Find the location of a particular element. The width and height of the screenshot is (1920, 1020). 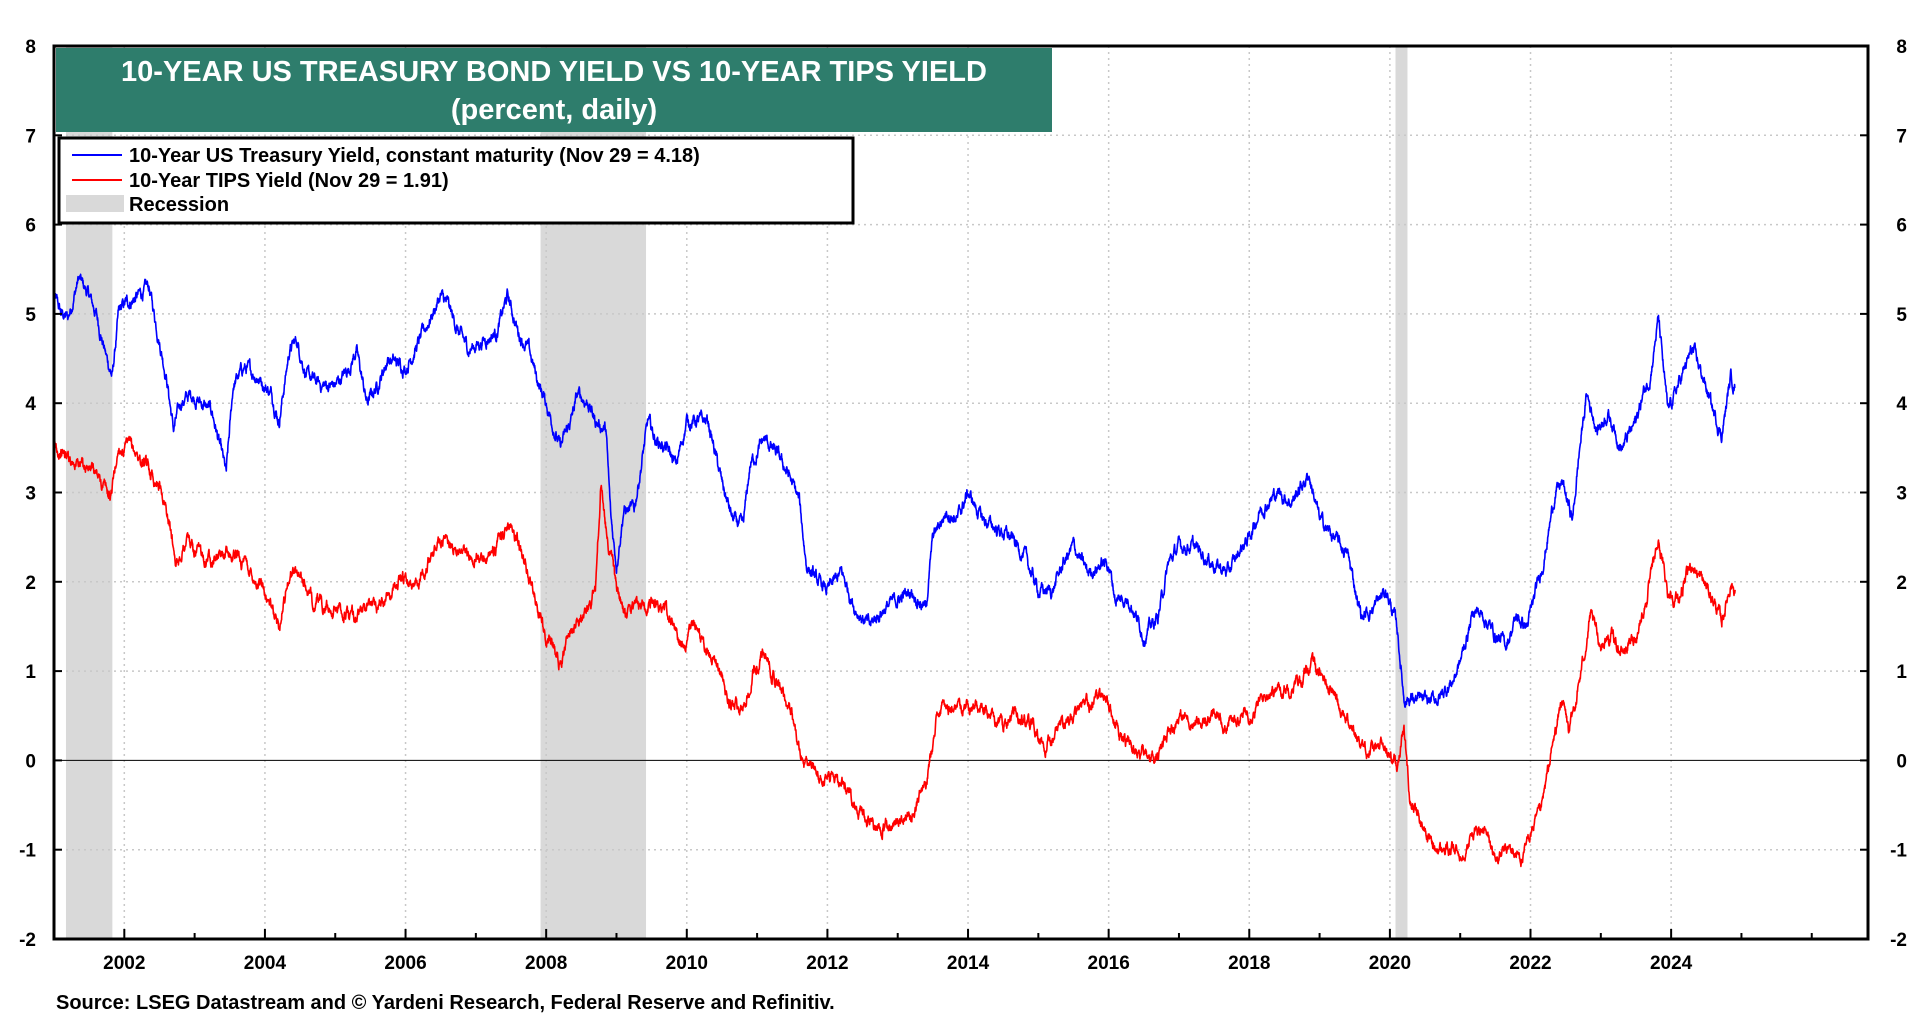

x-tick-label: 2020 is located at coordinates (1390, 963).